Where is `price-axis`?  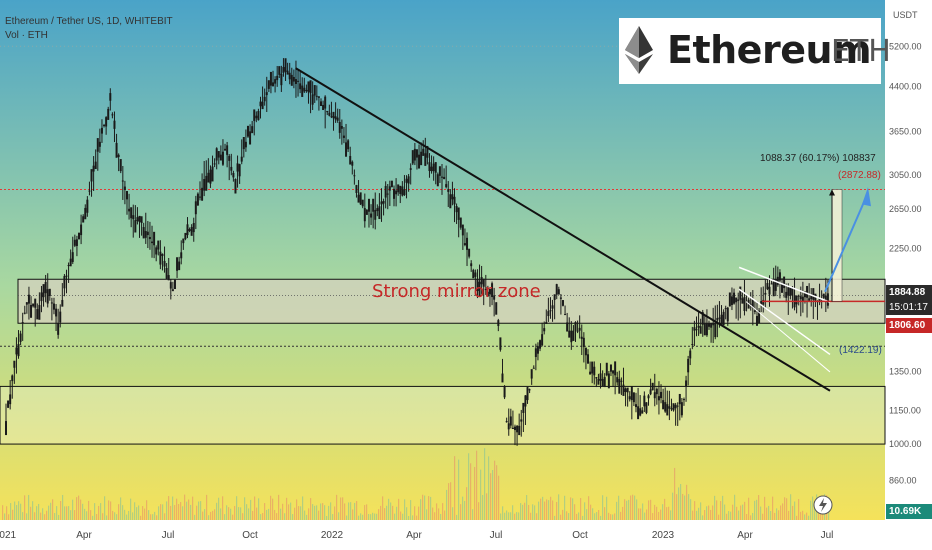
price-axis is located at coordinates (908, 275).